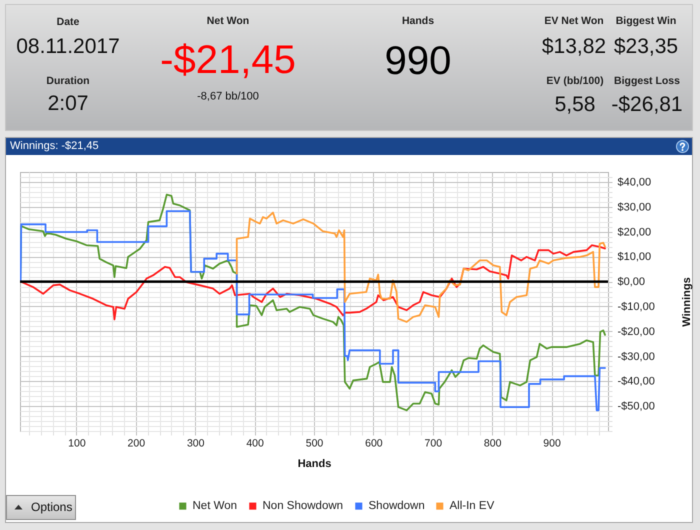 The image size is (700, 530). Describe the element at coordinates (574, 47) in the screenshot. I see `text: $13,82` at that location.